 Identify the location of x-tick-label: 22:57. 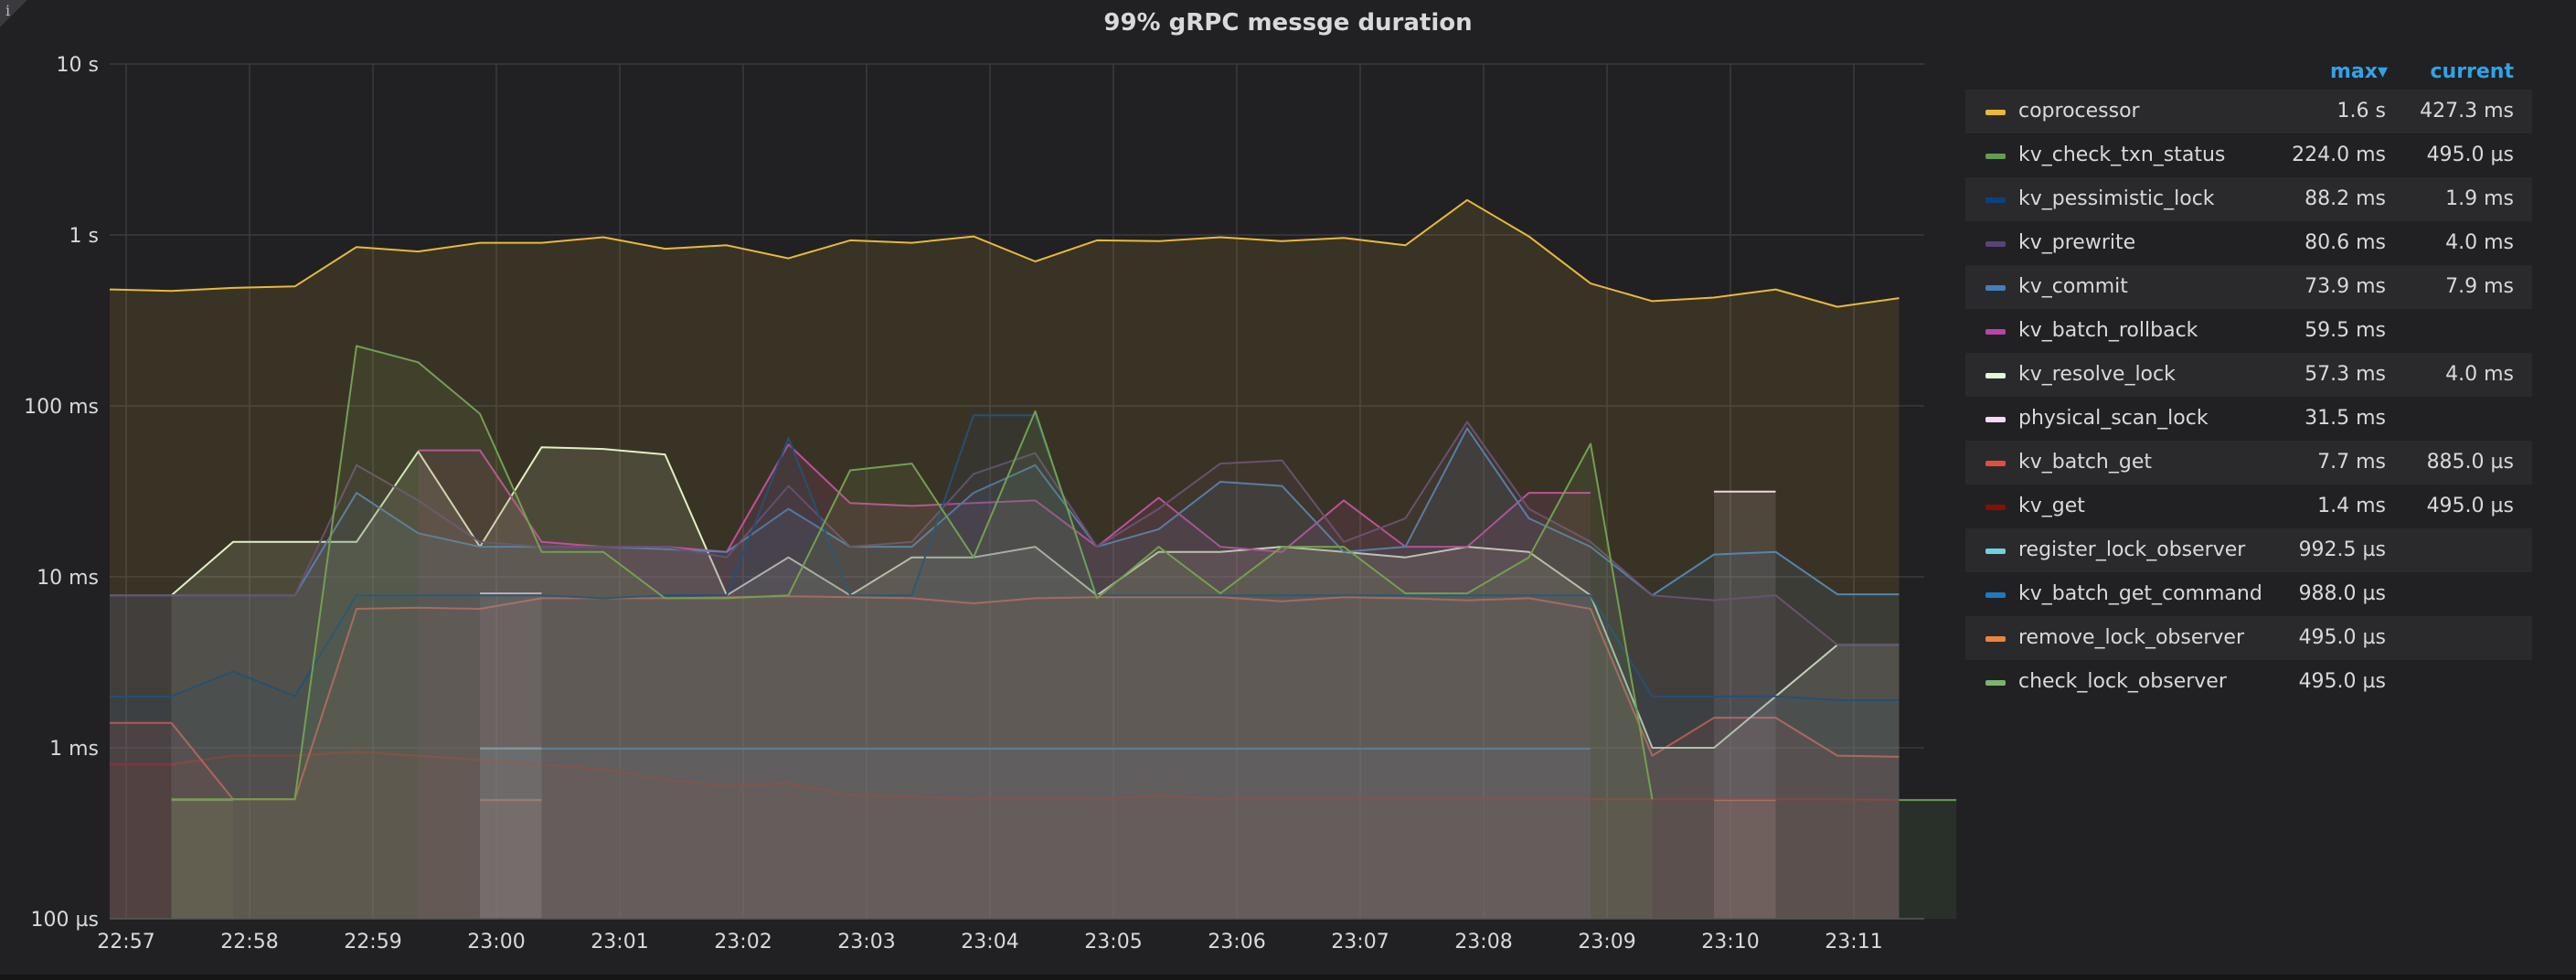
(125, 942).